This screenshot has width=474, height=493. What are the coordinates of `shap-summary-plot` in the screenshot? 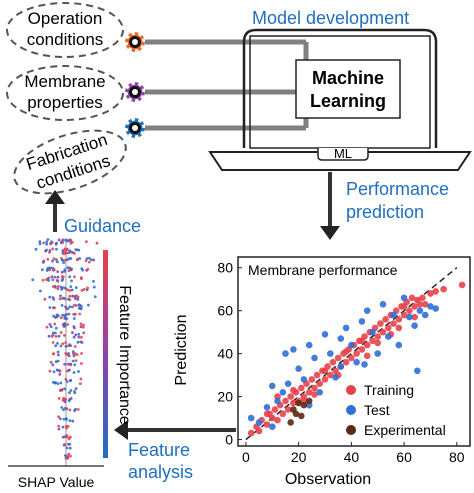 It's located at (65, 352).